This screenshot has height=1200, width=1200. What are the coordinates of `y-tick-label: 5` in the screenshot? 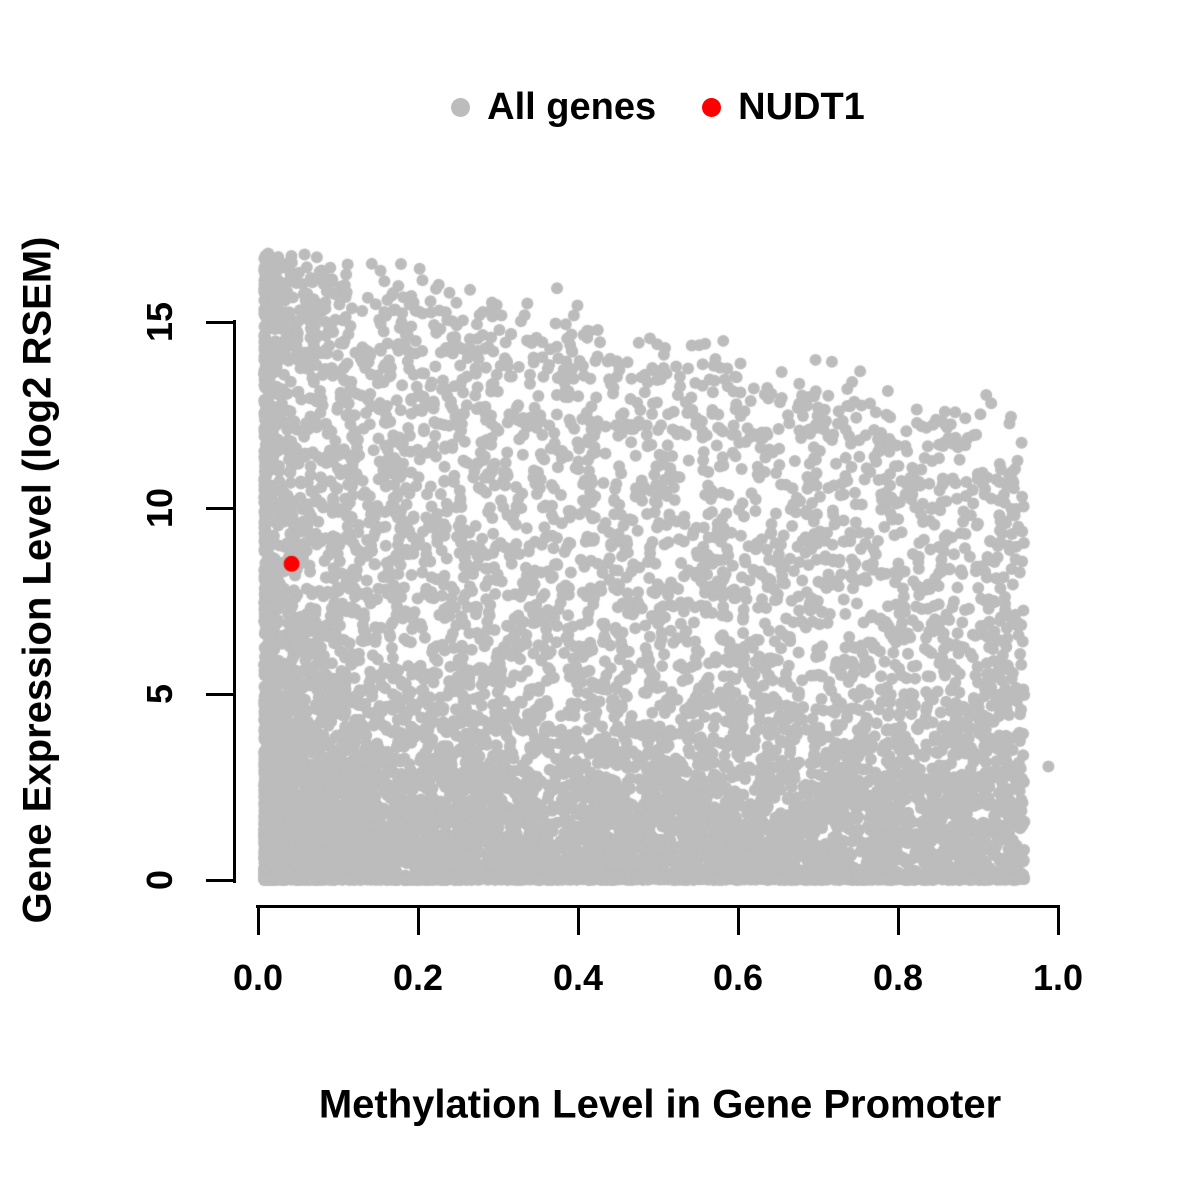 It's located at (159, 694).